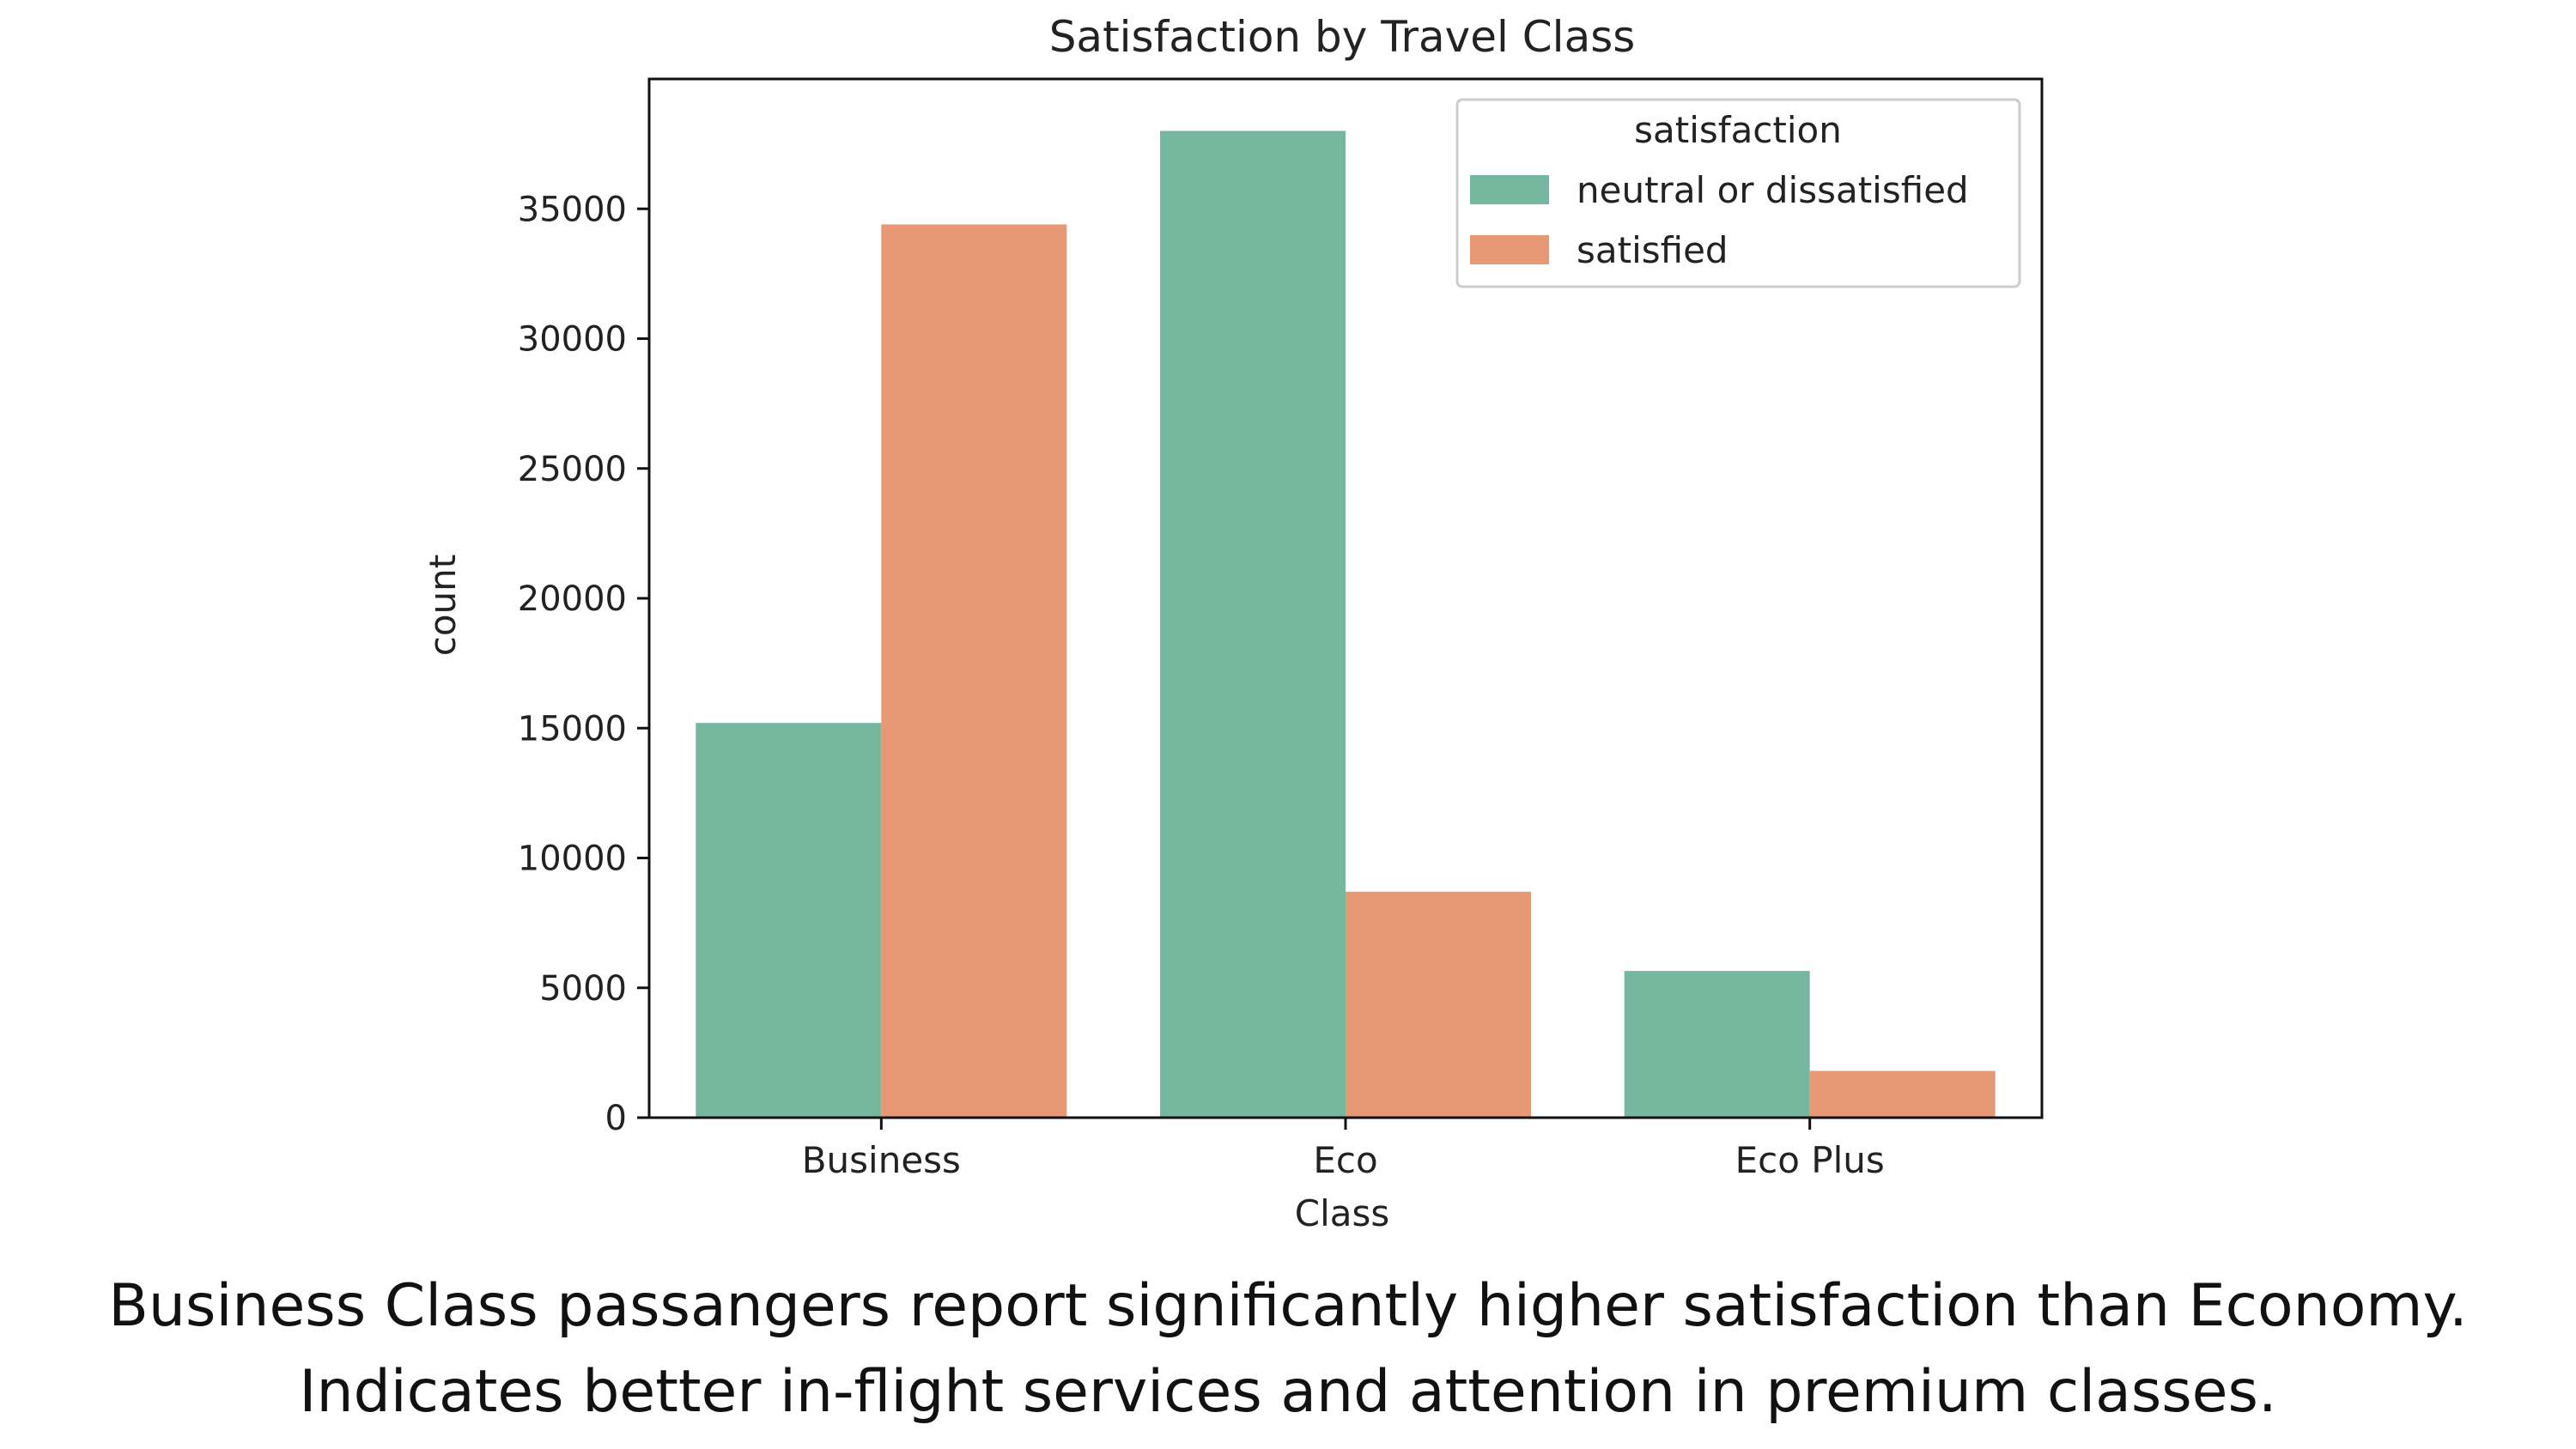 This screenshot has height=1449, width=2576. What do you see at coordinates (1738, 130) in the screenshot?
I see `legend-title: satisfaction` at bounding box center [1738, 130].